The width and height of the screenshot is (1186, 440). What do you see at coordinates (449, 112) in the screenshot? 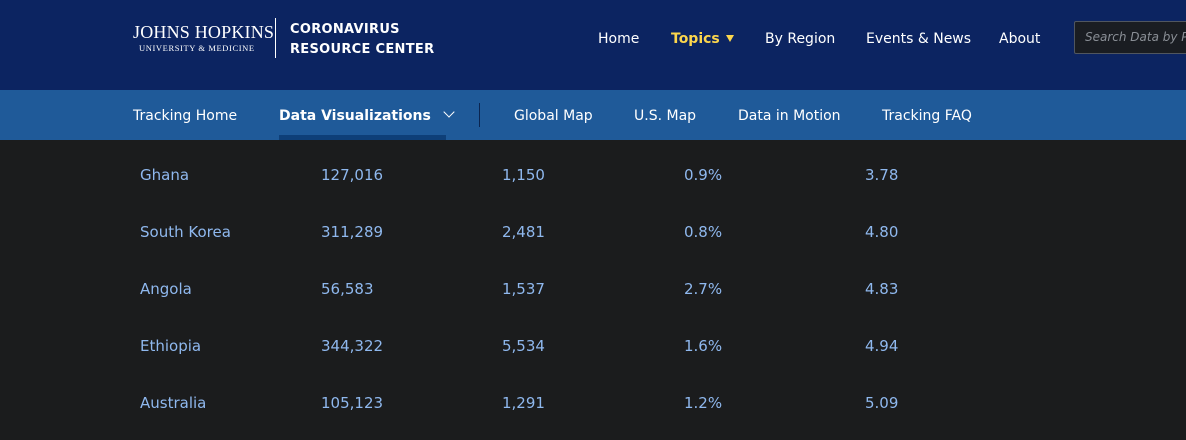
I see `chevron-down-icon` at bounding box center [449, 112].